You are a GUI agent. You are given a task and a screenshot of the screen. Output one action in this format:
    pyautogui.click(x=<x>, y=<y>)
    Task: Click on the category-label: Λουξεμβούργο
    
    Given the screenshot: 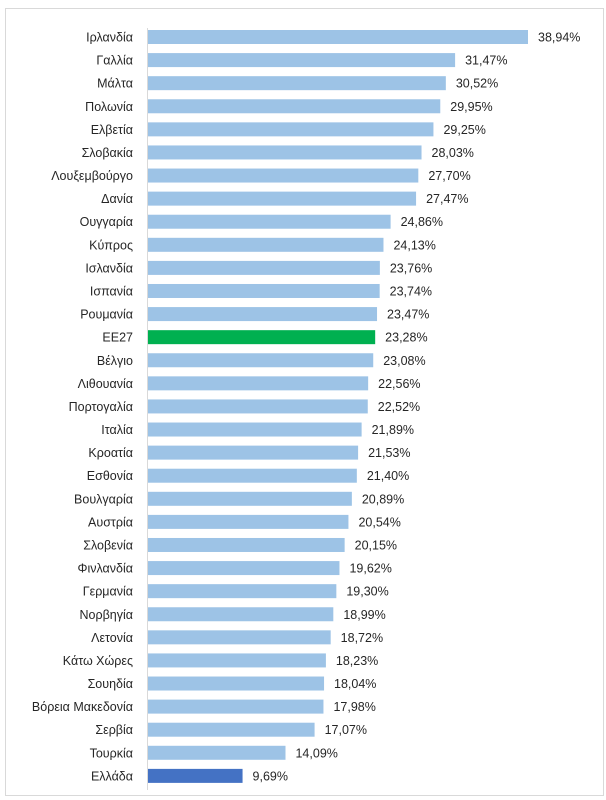 What is the action you would take?
    pyautogui.click(x=92, y=176)
    